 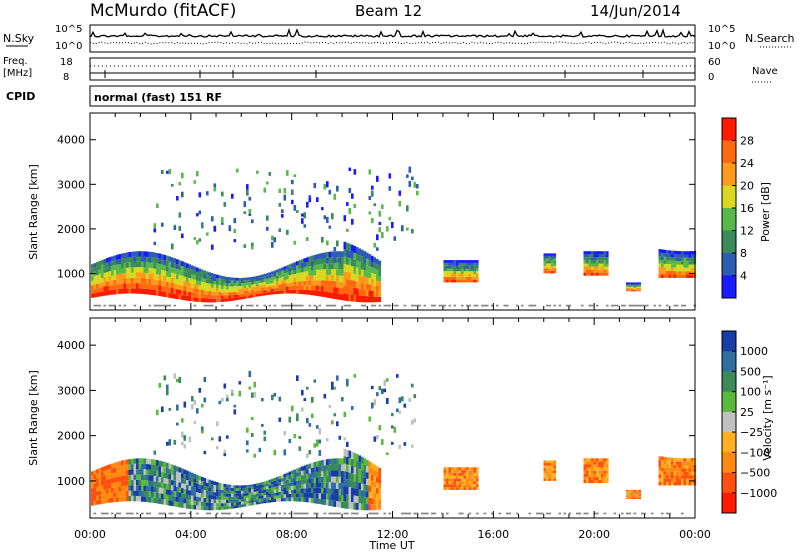 I want to click on colorbar-swatch, so click(x=729, y=341).